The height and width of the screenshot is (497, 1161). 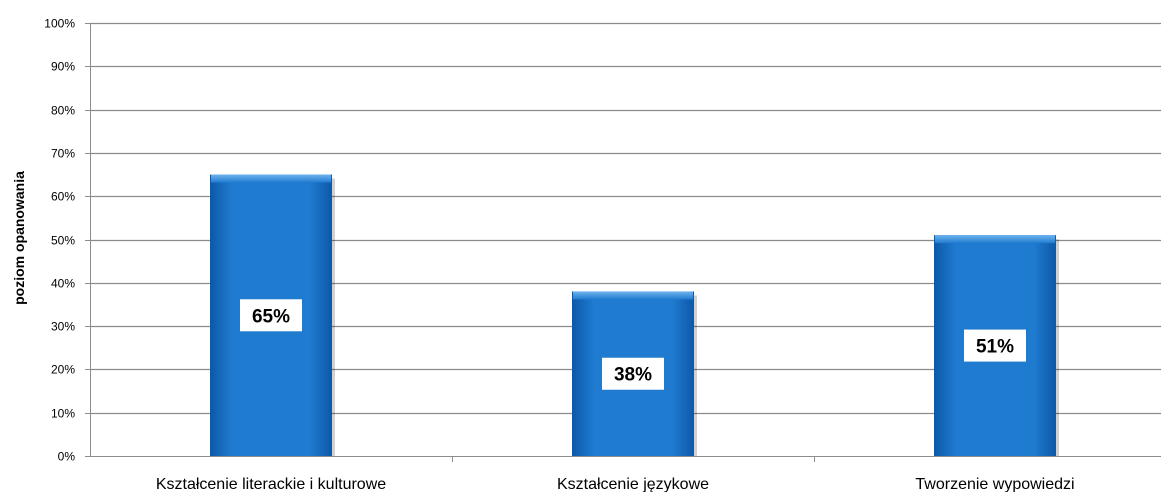 What do you see at coordinates (59, 24) in the screenshot?
I see `y-tick-label: 100%` at bounding box center [59, 24].